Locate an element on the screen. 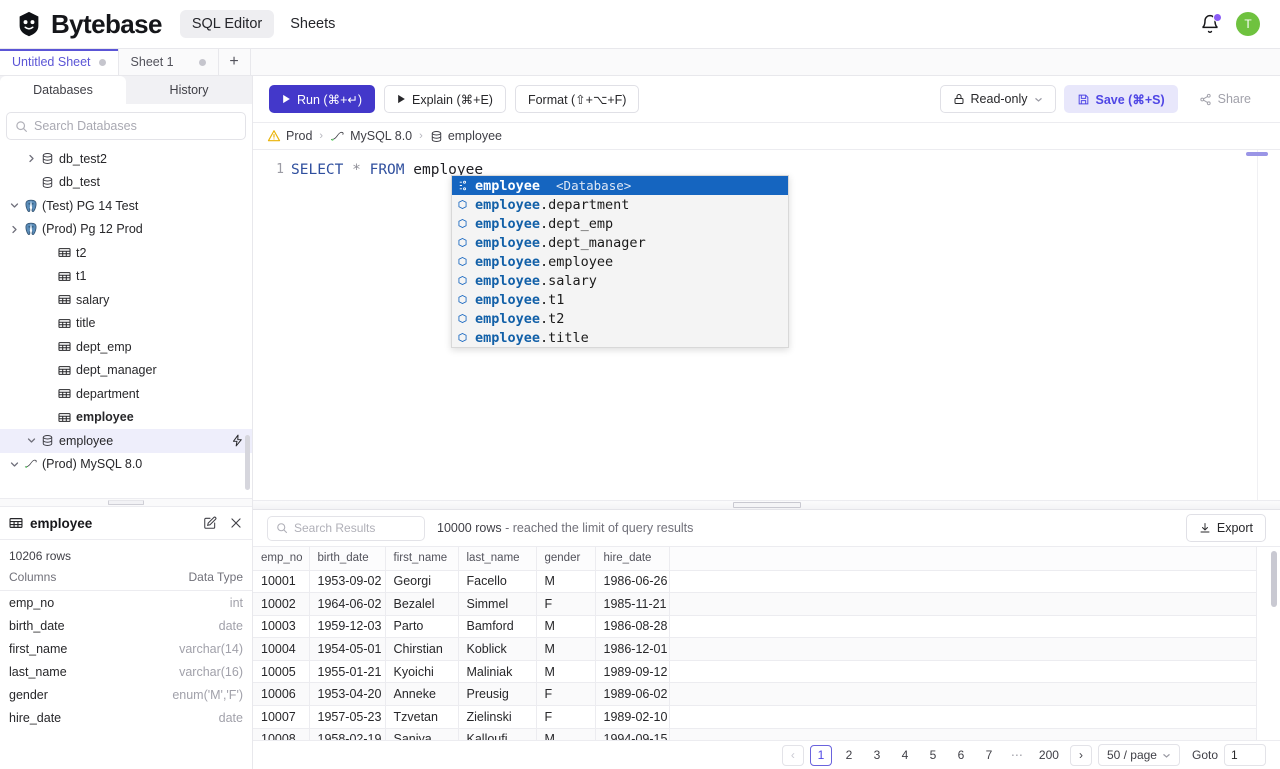 Image resolution: width=1280 pixels, height=769 pixels. pagination-next-button: › is located at coordinates (1080, 755).